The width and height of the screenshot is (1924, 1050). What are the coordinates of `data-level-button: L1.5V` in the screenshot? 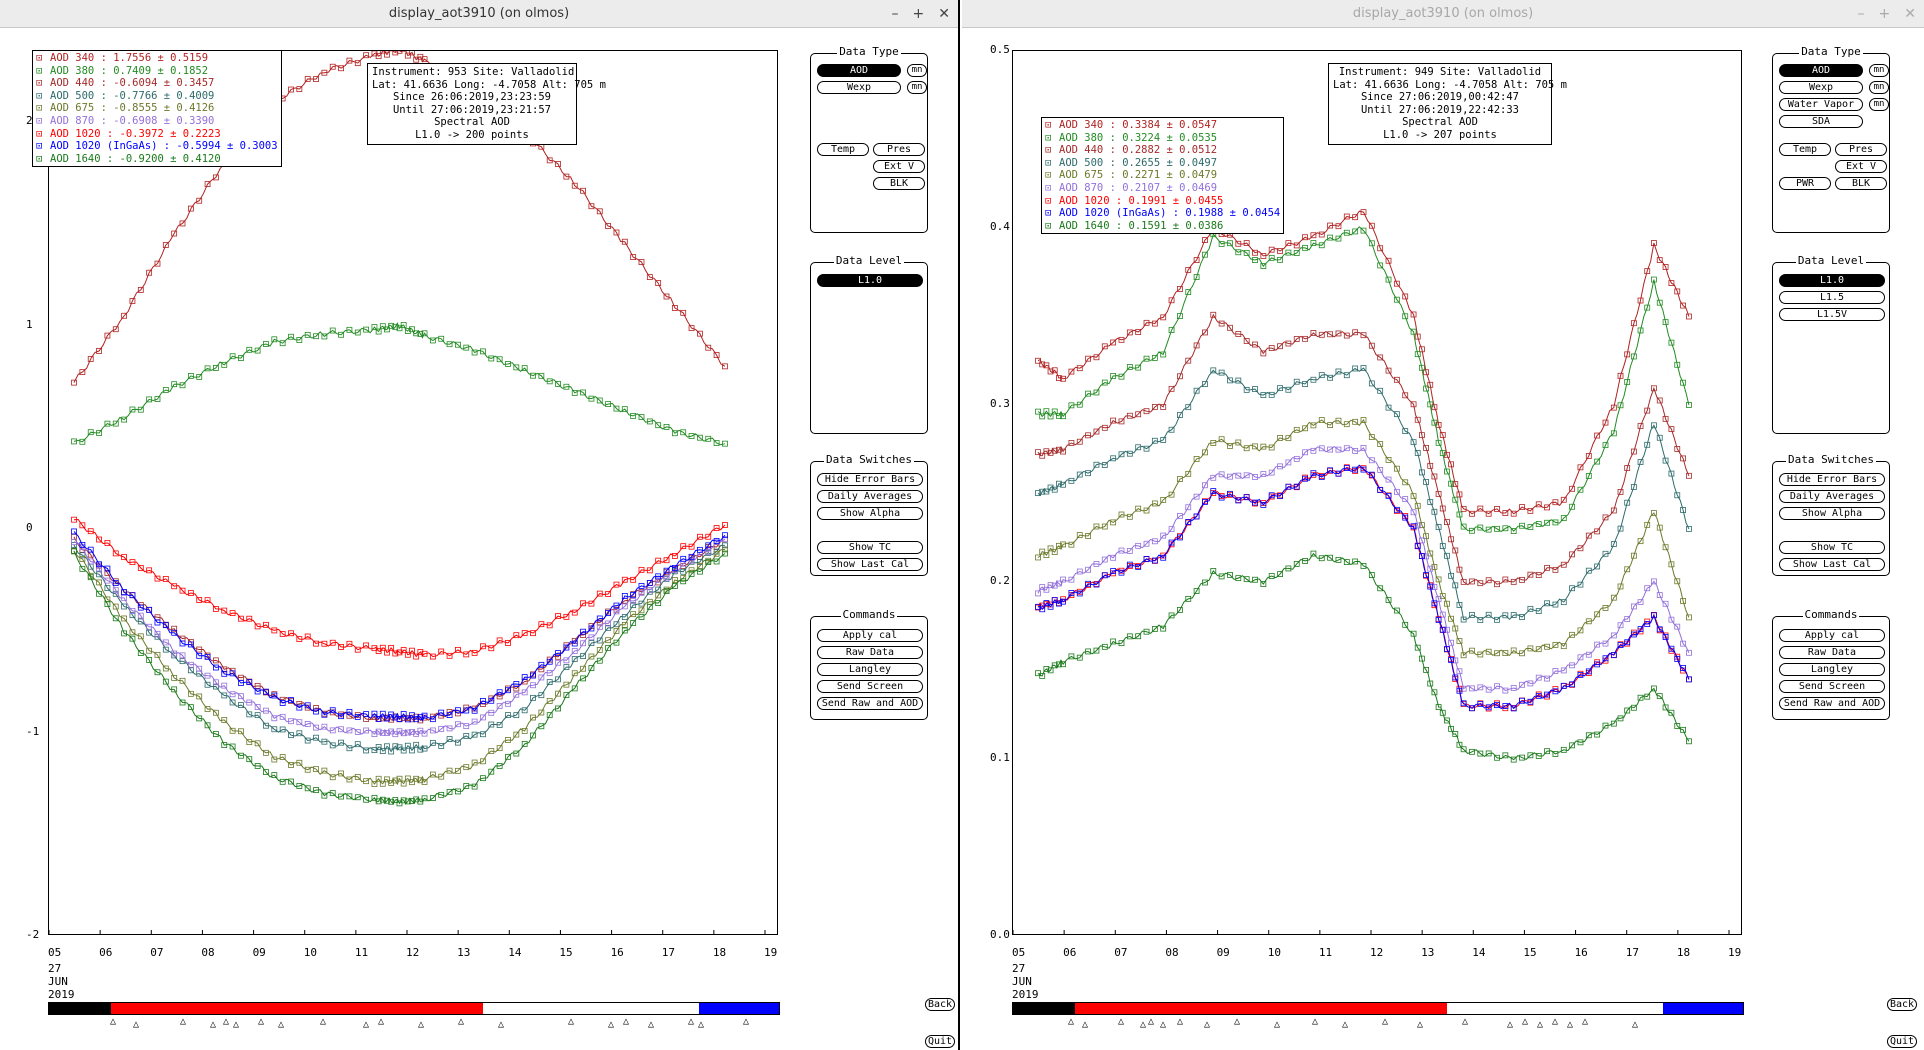 It's located at (1832, 314).